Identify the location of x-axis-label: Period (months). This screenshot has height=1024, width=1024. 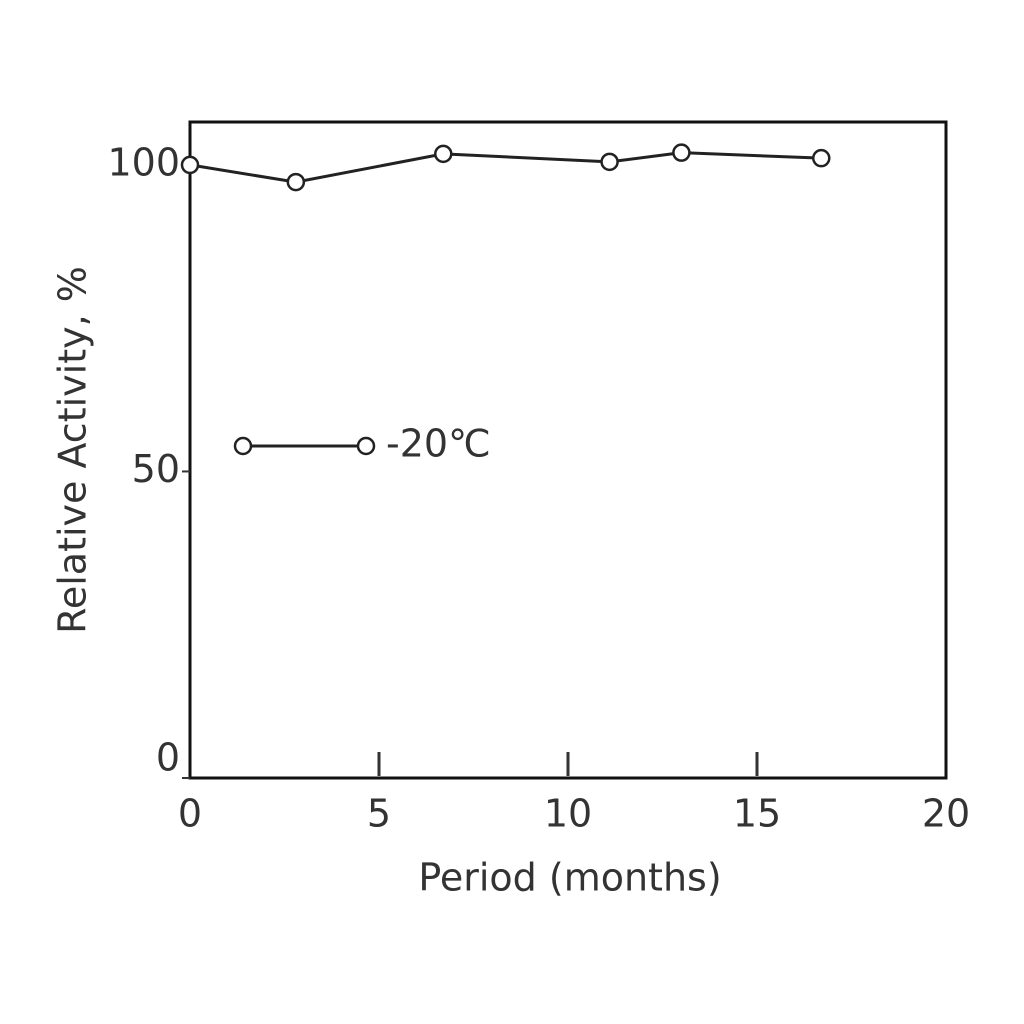
(569, 878).